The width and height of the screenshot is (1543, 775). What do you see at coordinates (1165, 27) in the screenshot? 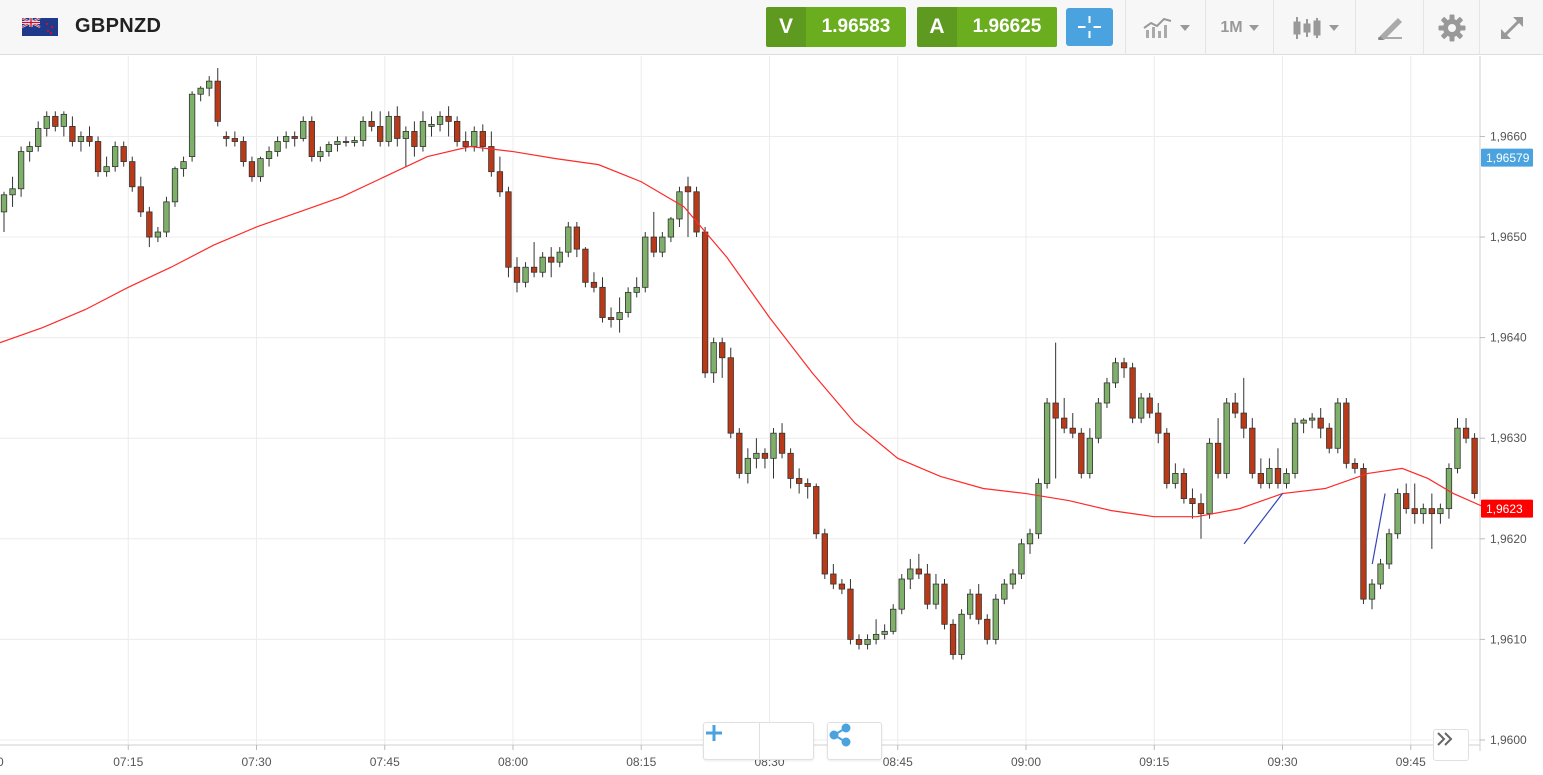
I see `indicators-button` at bounding box center [1165, 27].